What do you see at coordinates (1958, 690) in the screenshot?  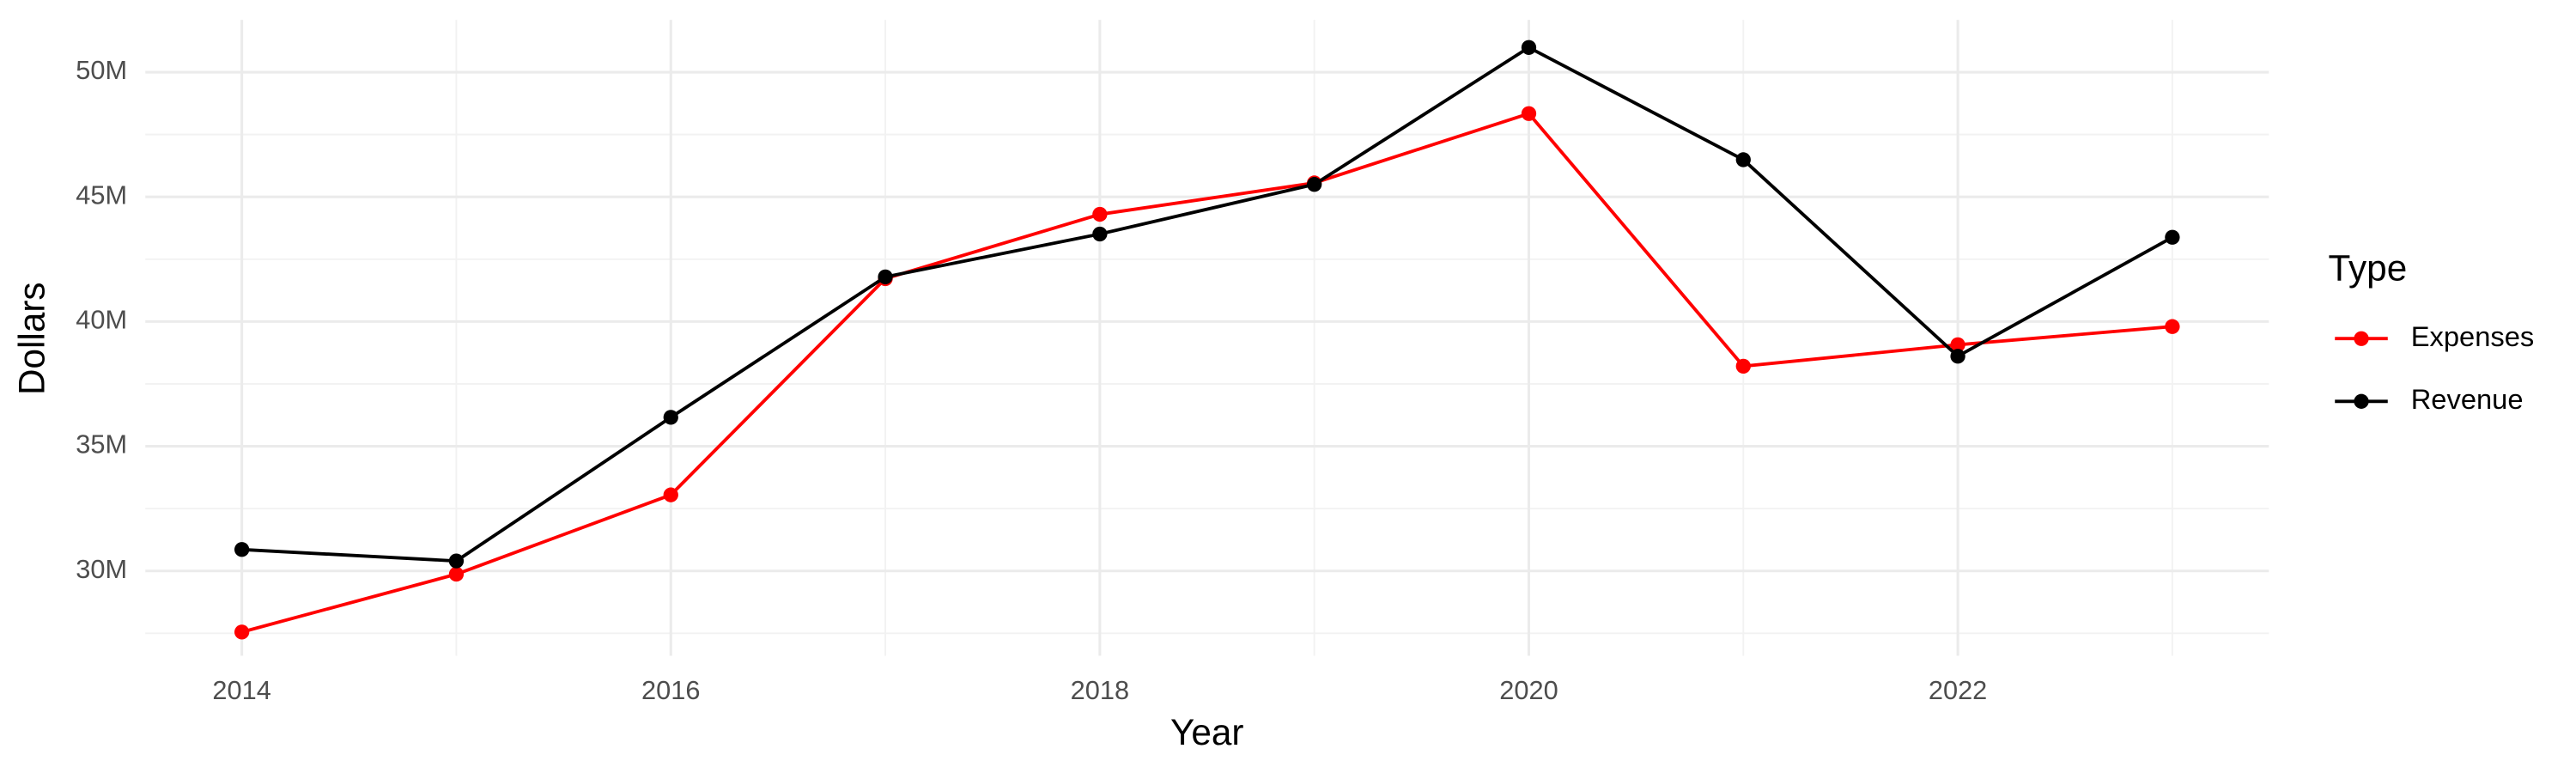 I see `x-tick-label: 2022` at bounding box center [1958, 690].